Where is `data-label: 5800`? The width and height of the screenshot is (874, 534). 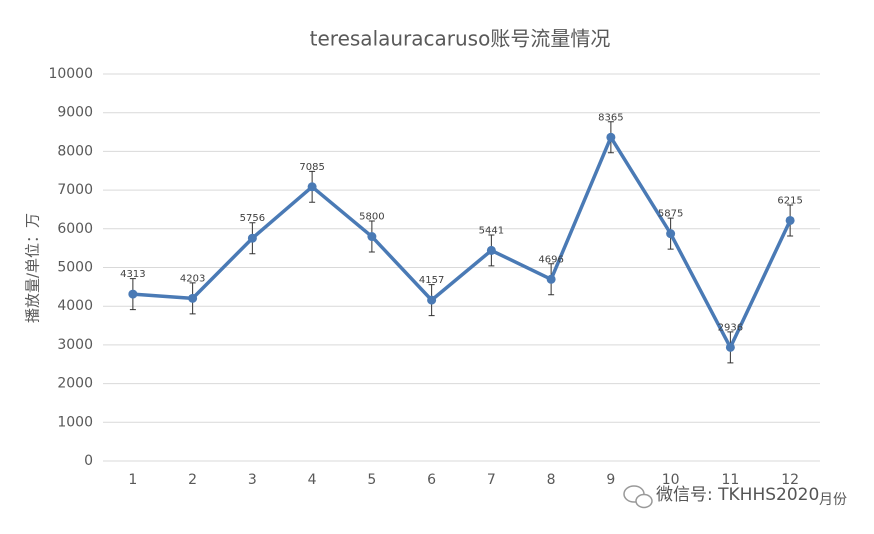 data-label: 5800 is located at coordinates (371, 217).